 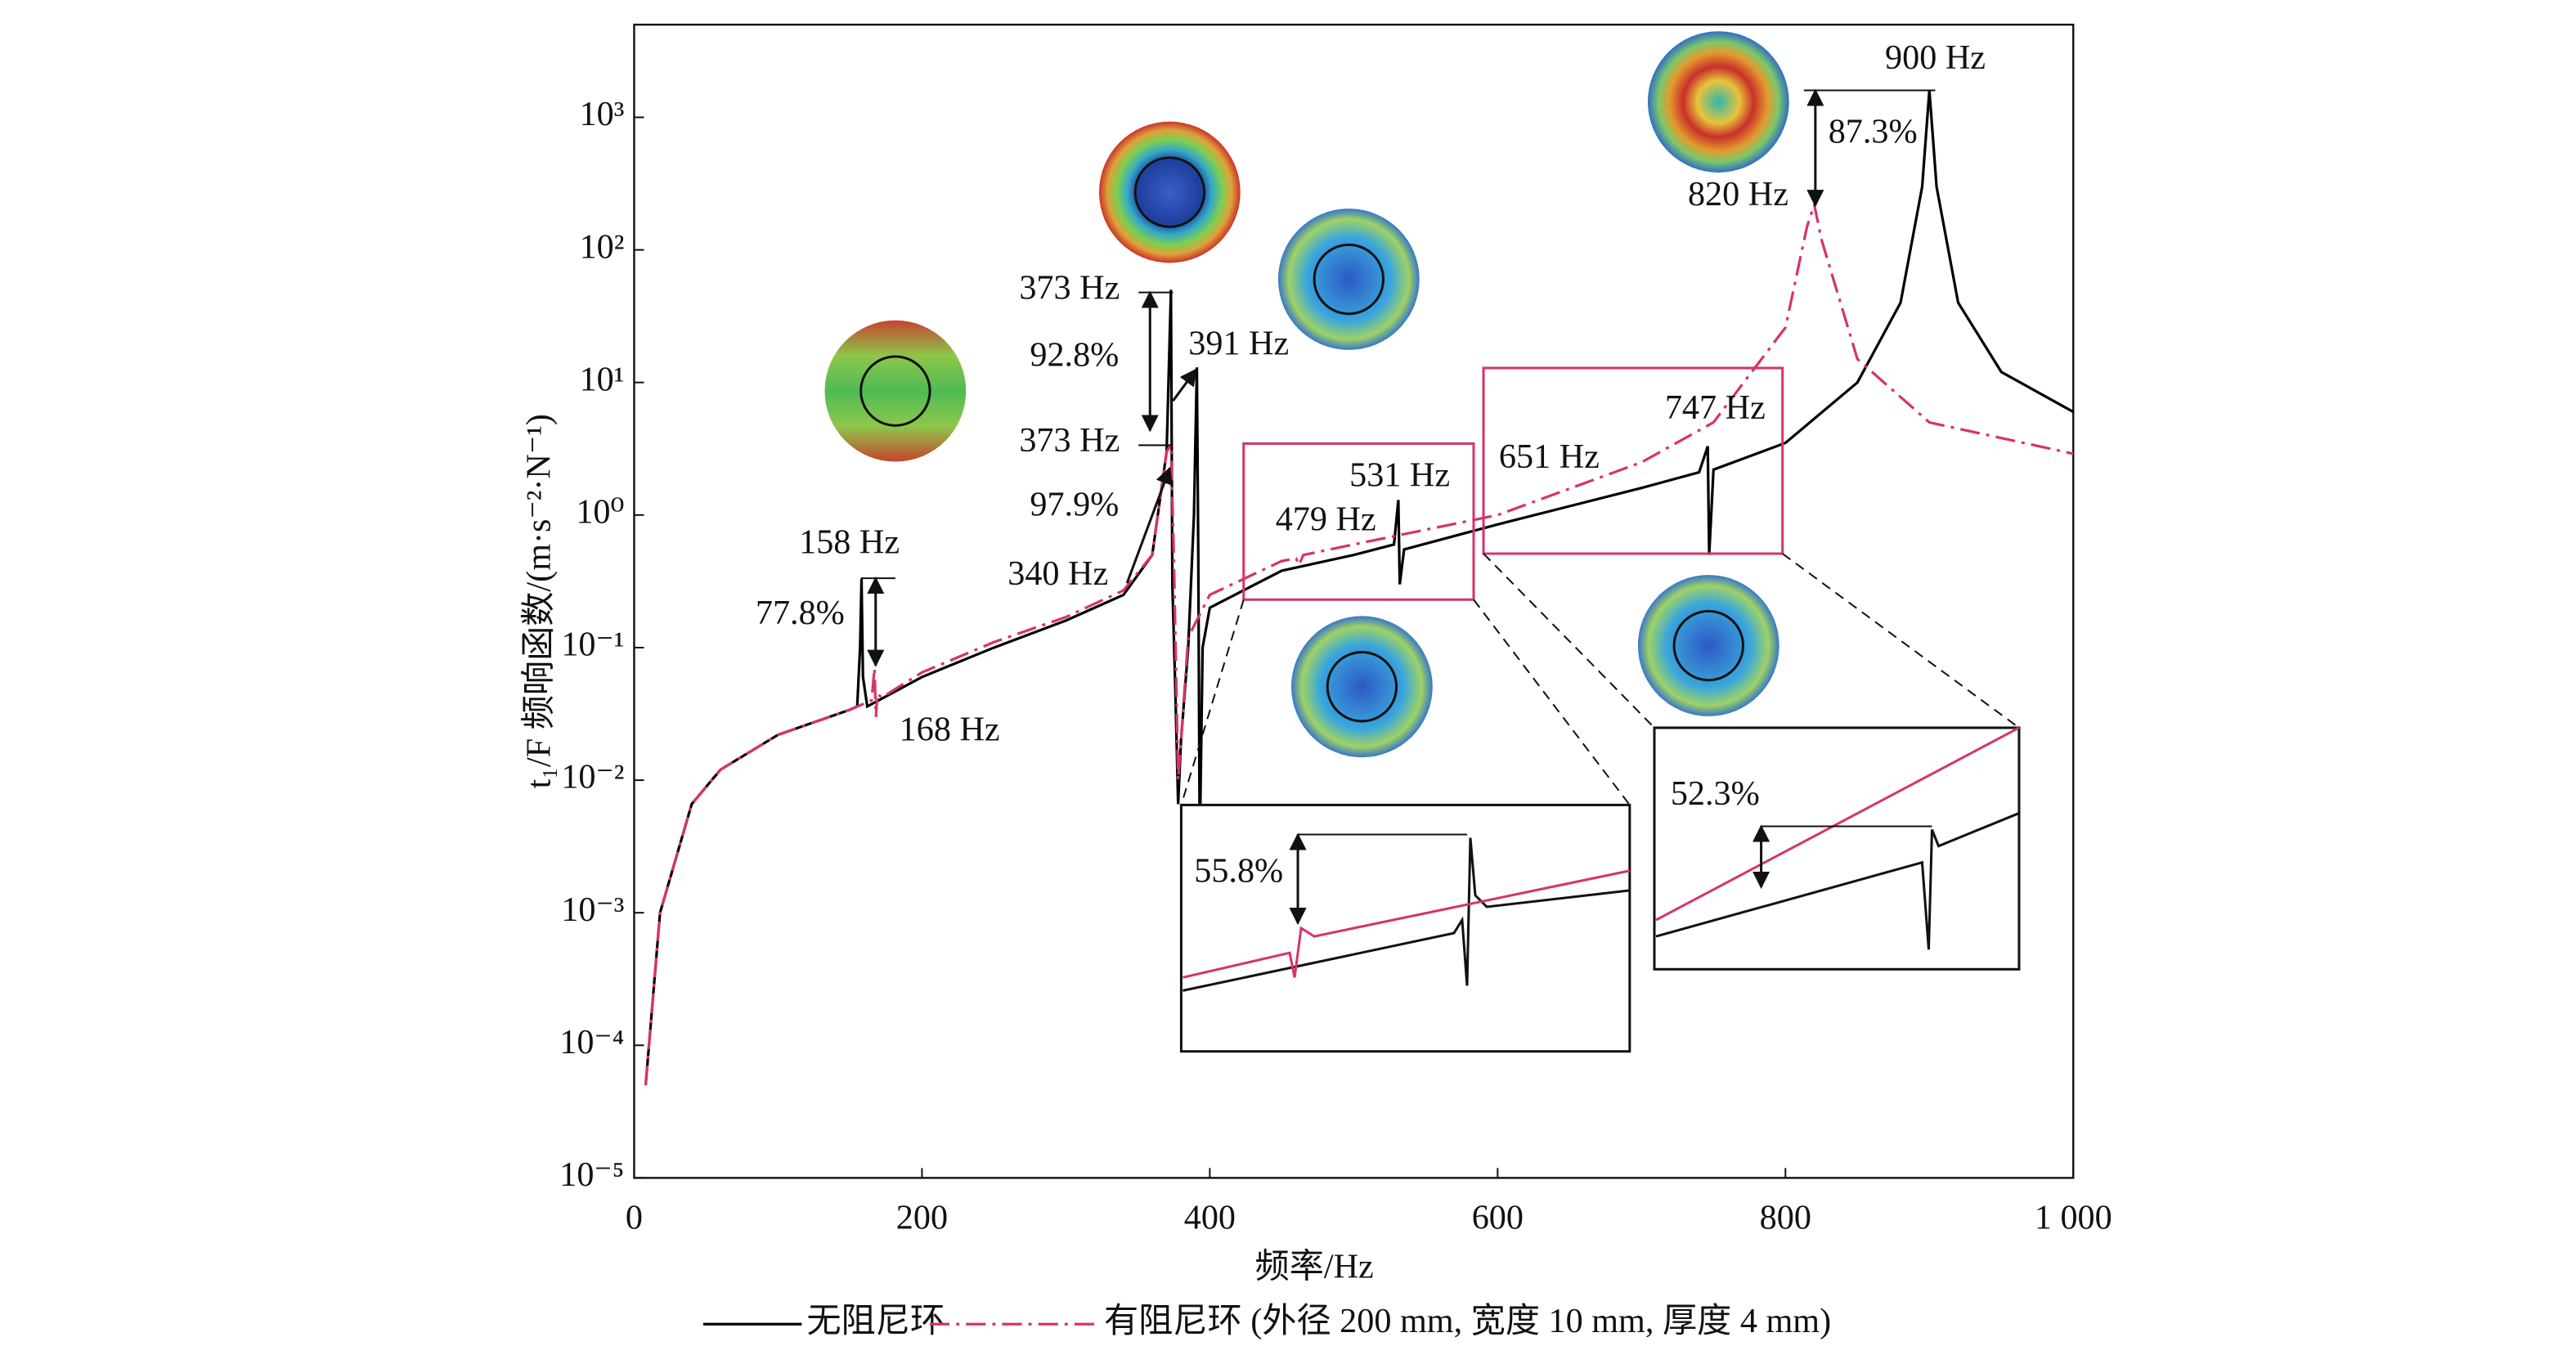 I want to click on y-tick-label: 10⁻¹, so click(x=592, y=645).